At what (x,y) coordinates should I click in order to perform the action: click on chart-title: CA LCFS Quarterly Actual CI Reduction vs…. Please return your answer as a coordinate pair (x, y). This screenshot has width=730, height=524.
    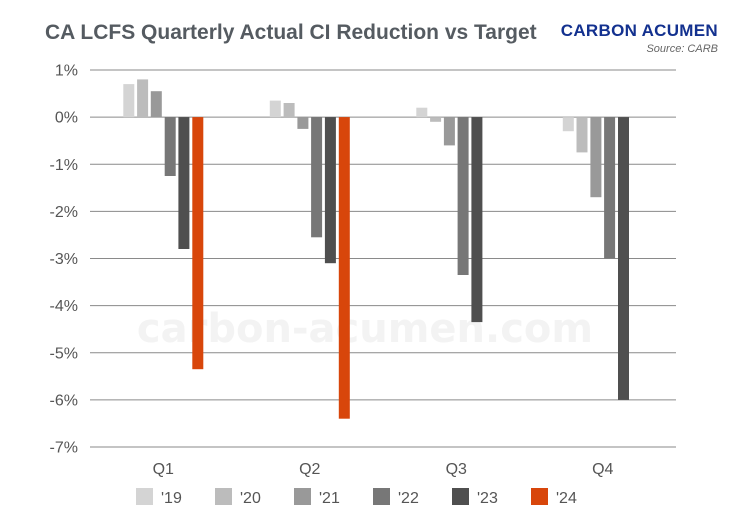
    Looking at the image, I should click on (291, 32).